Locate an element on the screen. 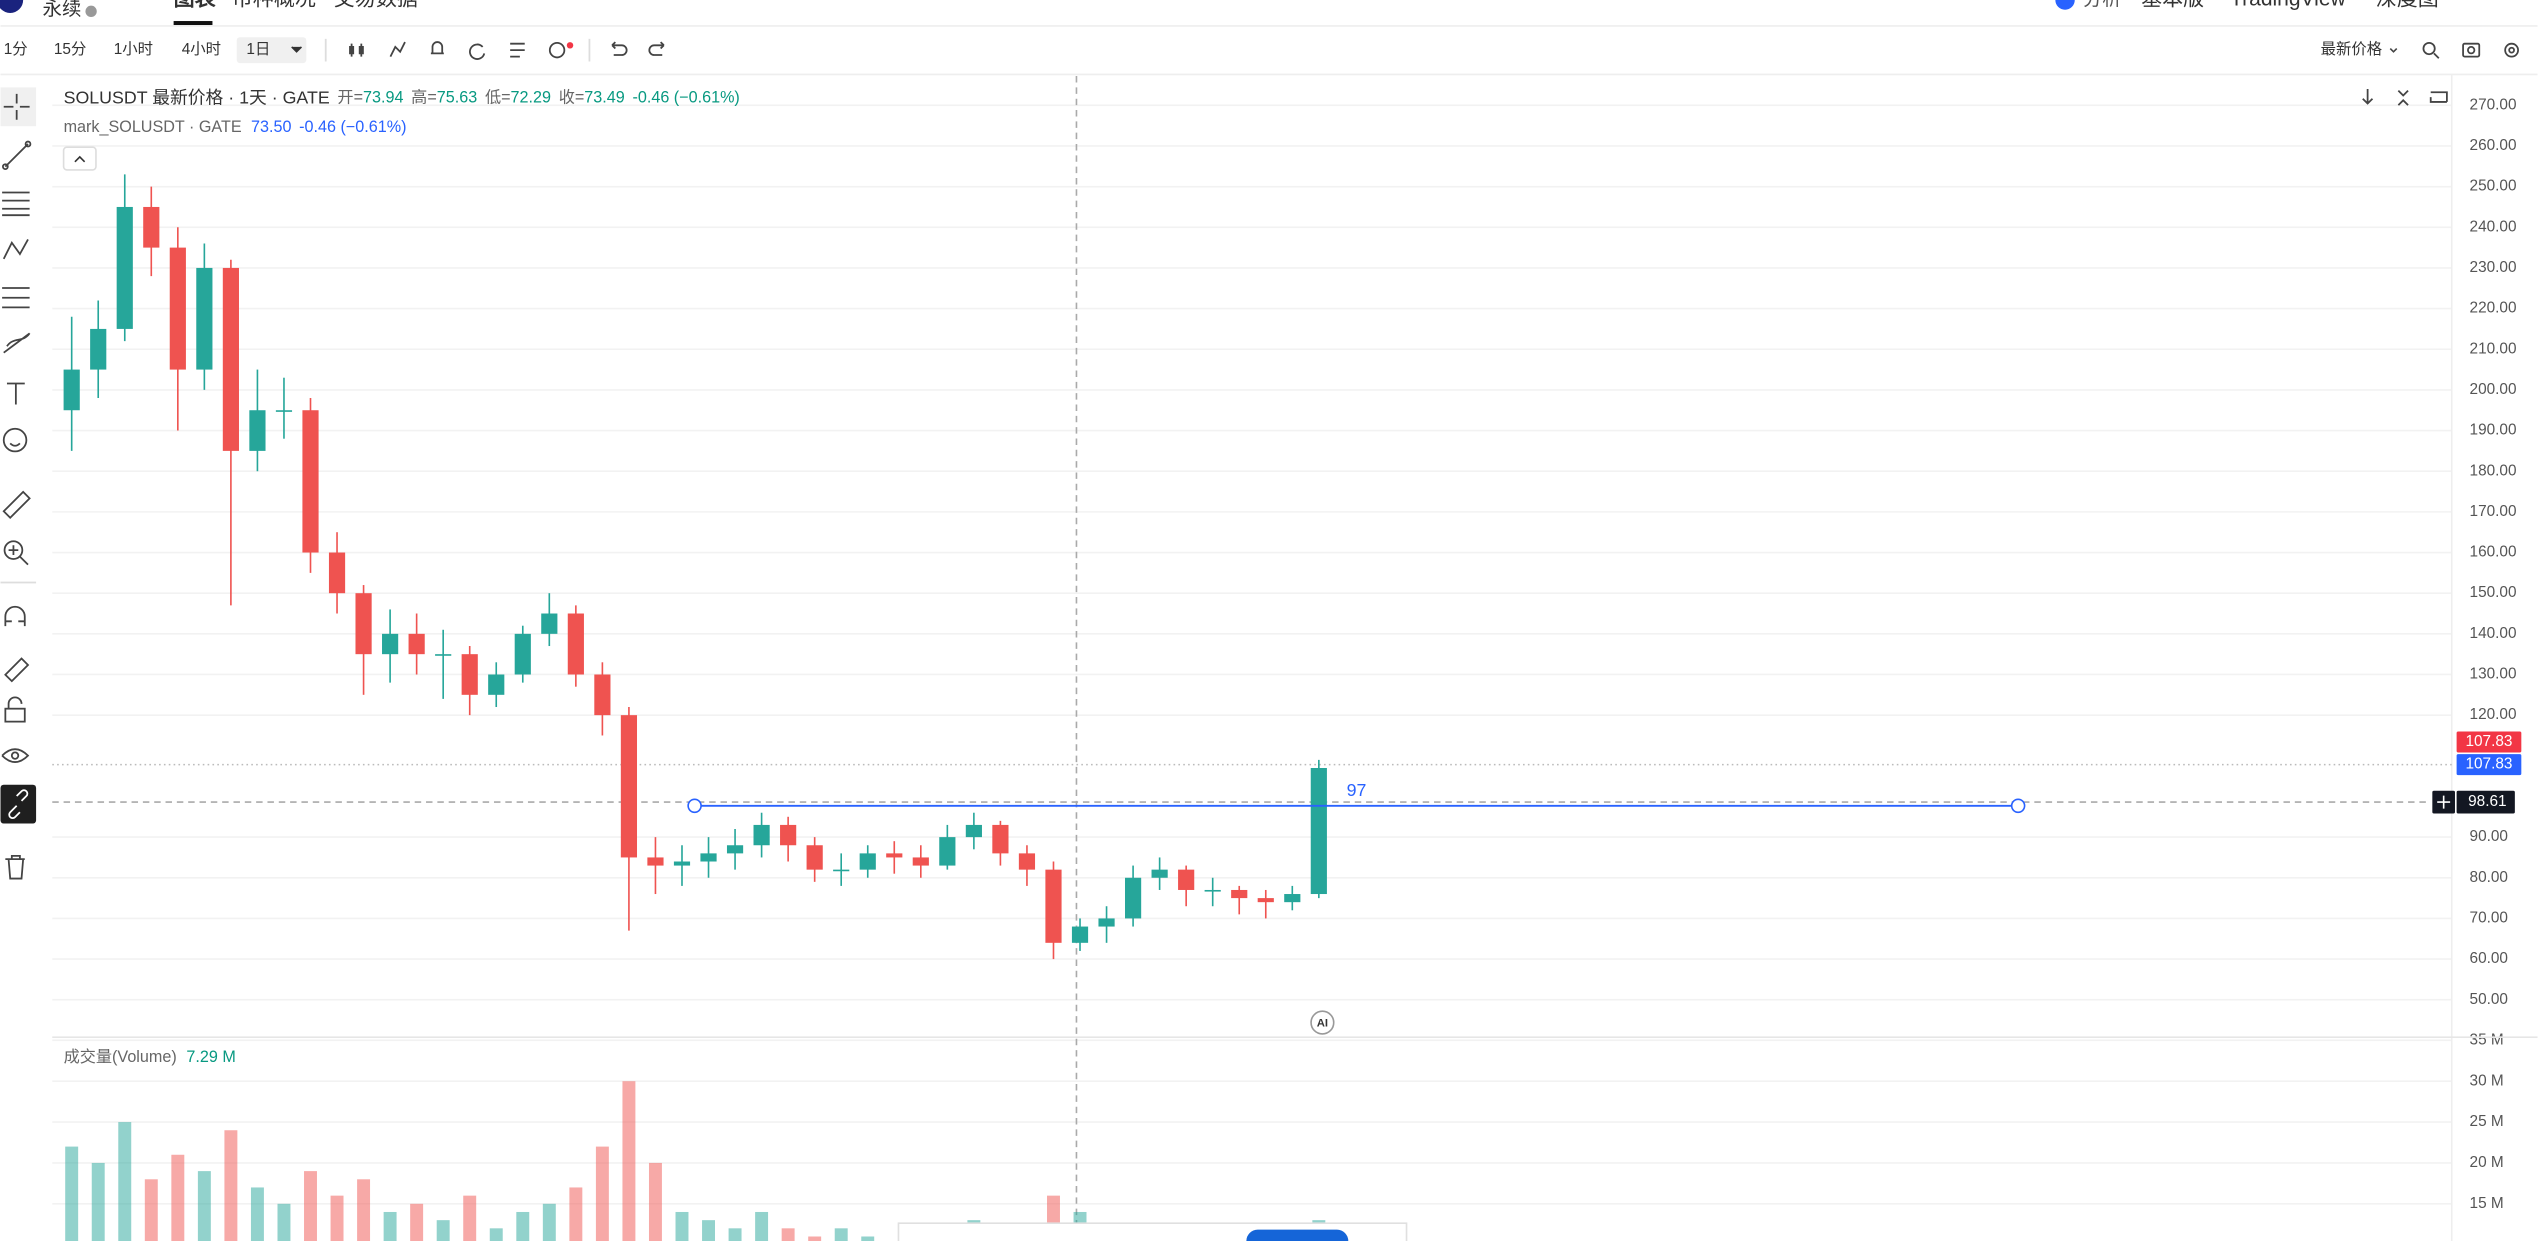 The image size is (2538, 1241). nav-right: 分析 is located at coordinates (2102, 5).